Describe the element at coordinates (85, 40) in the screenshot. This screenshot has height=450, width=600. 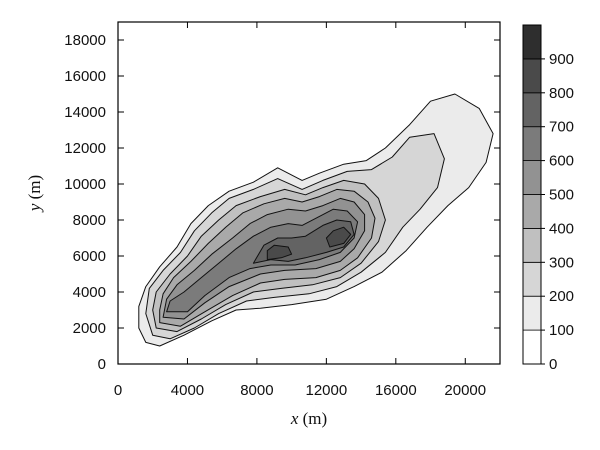
I see `y-tick-label: 18000` at that location.